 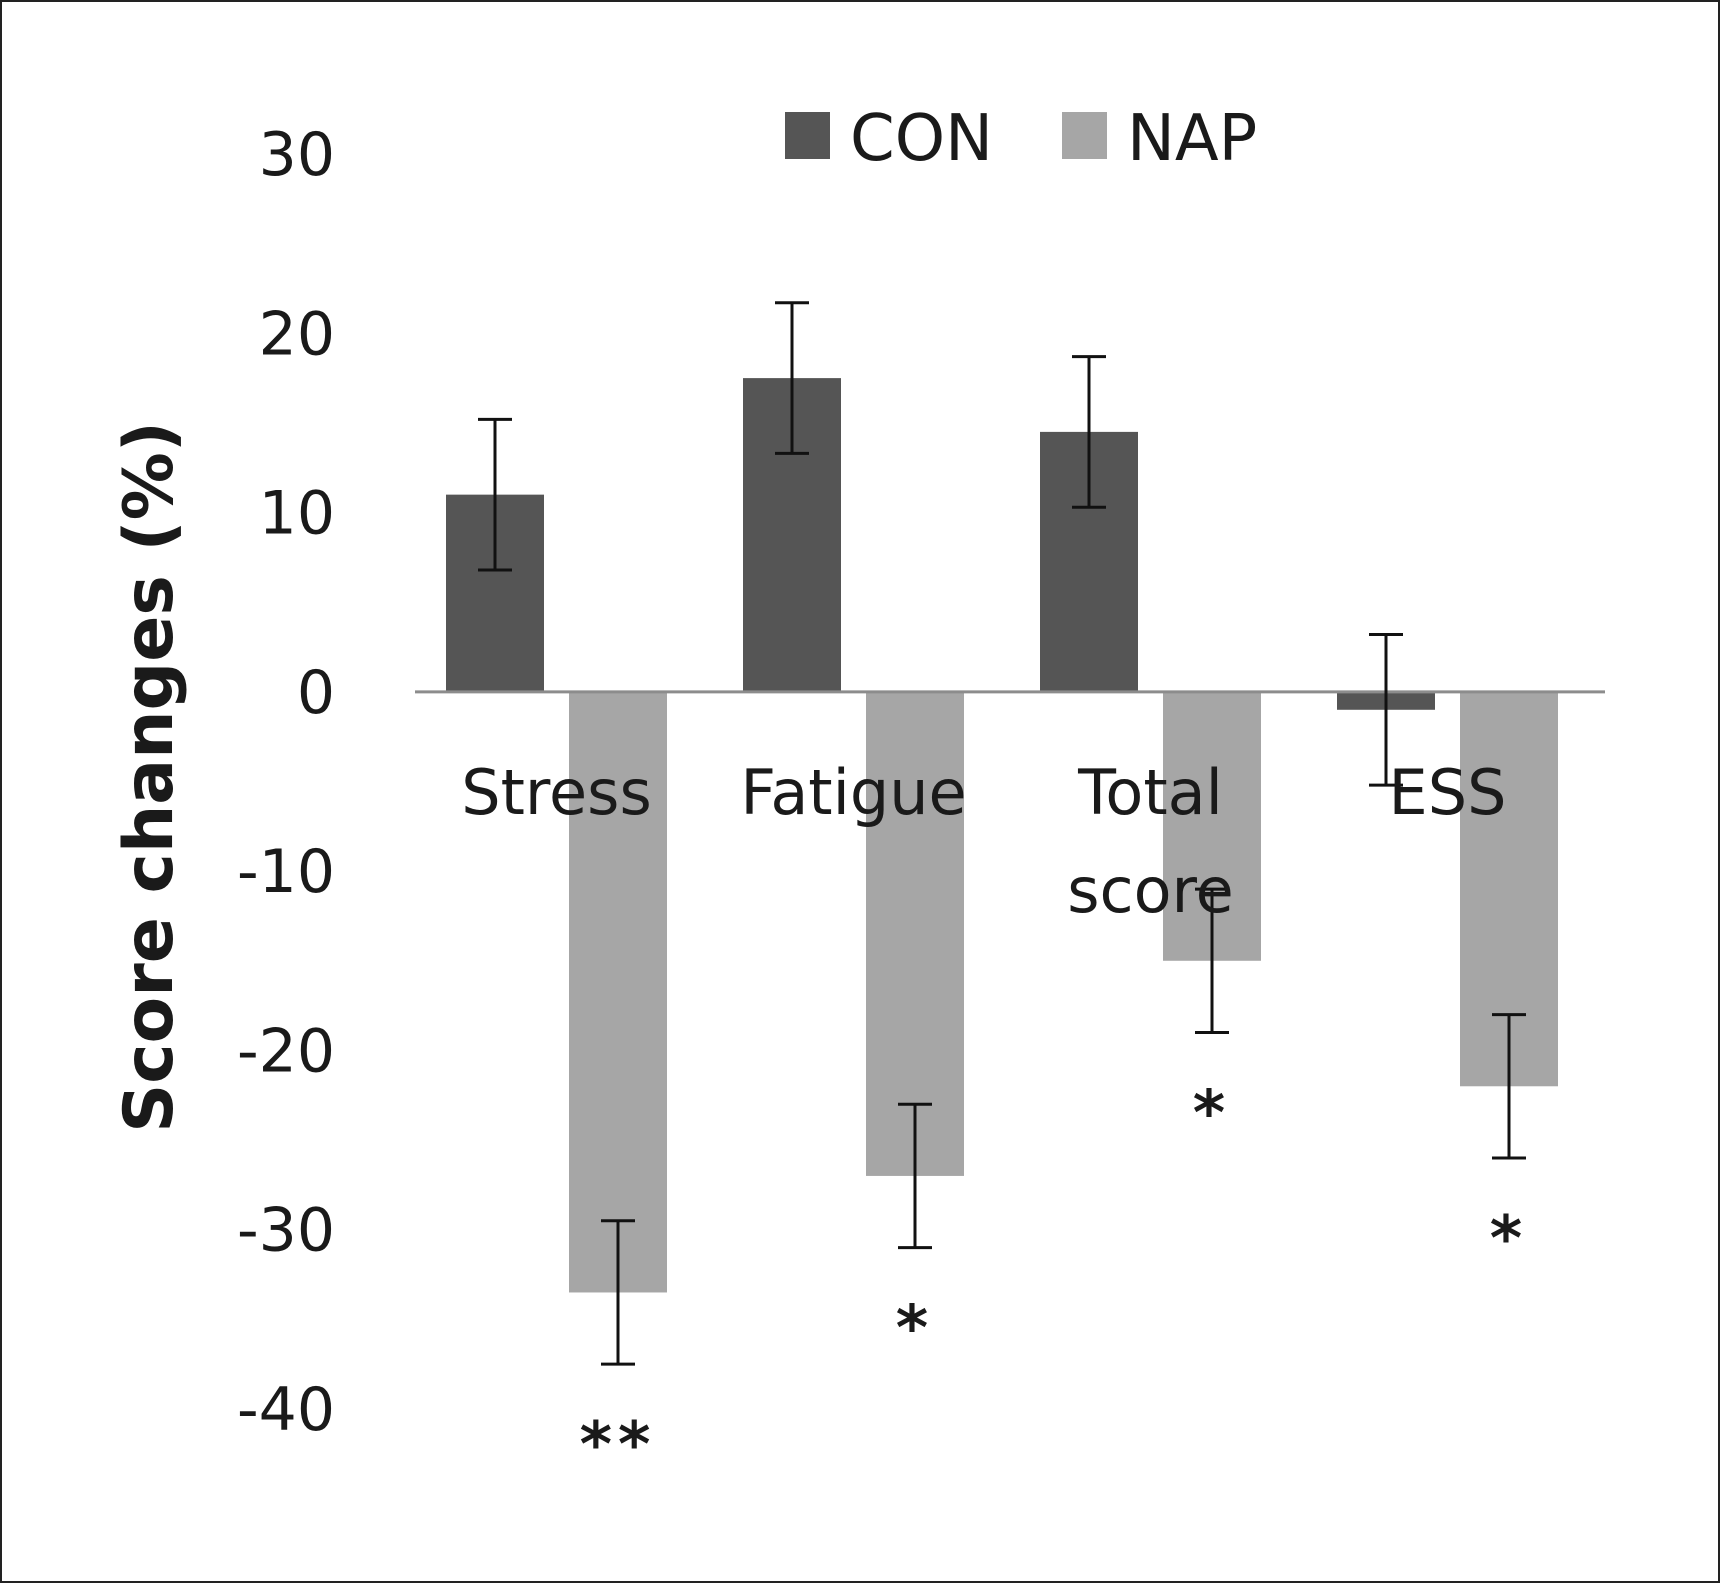 What do you see at coordinates (286, 782) in the screenshot?
I see `y-axis-ticks: 30 20 10 0 -10 -20 -30 -40` at bounding box center [286, 782].